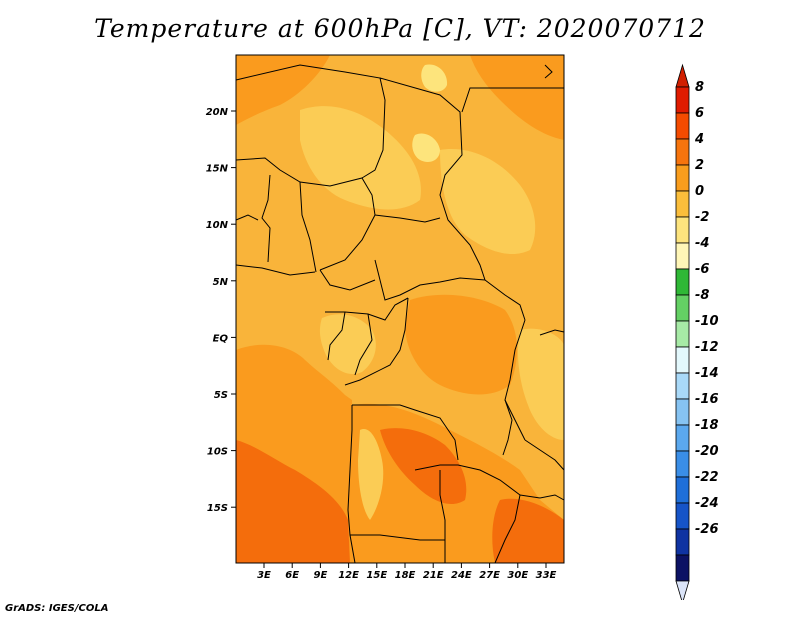 The image size is (800, 618). What do you see at coordinates (707, 503) in the screenshot?
I see `colorbar-label: -24` at bounding box center [707, 503].